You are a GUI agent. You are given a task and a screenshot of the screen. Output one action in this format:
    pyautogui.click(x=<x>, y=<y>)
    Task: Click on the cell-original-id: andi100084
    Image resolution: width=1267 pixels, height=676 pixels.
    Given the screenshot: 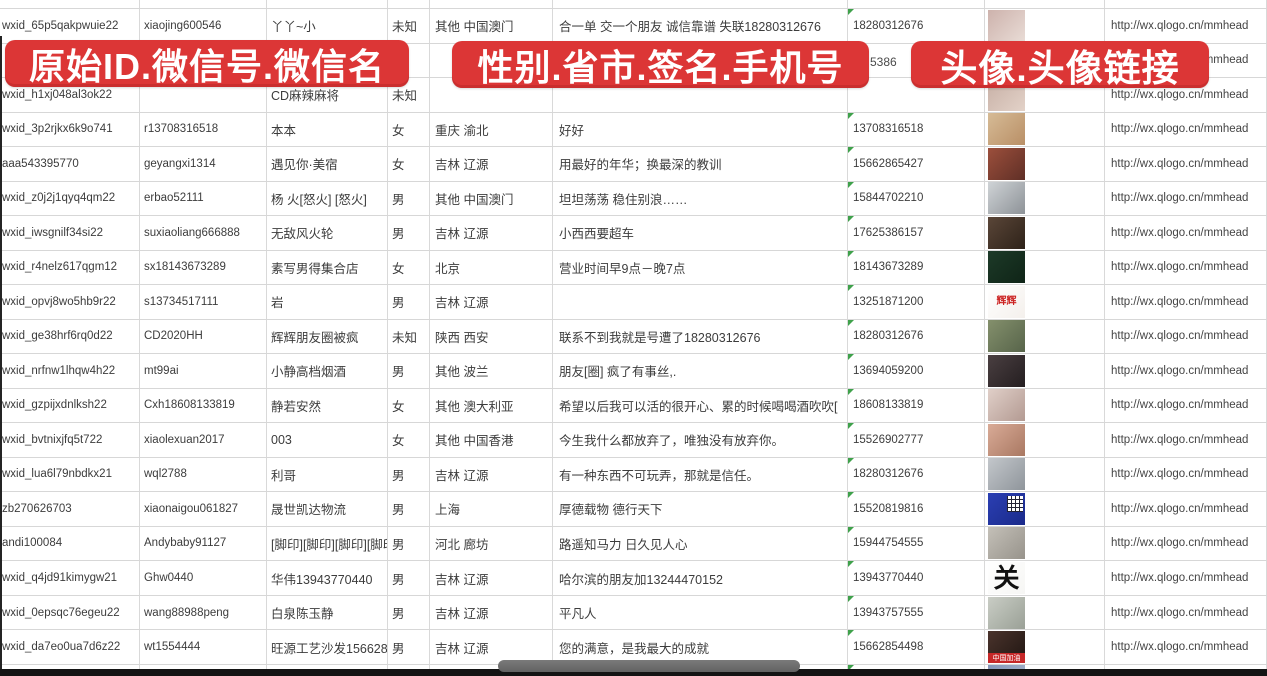 What is the action you would take?
    pyautogui.click(x=70, y=543)
    